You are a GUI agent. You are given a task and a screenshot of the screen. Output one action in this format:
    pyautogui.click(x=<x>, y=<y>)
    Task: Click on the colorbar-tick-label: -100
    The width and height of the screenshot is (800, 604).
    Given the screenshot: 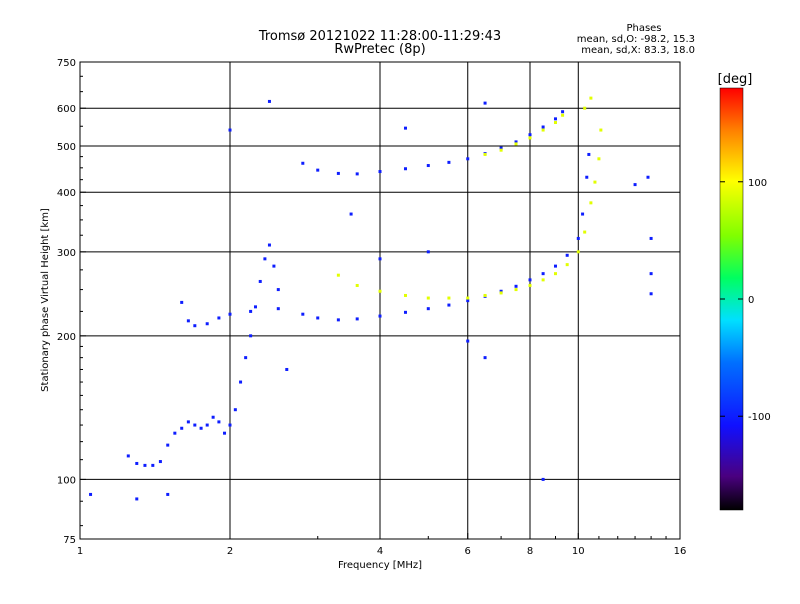 What is the action you would take?
    pyautogui.click(x=759, y=417)
    